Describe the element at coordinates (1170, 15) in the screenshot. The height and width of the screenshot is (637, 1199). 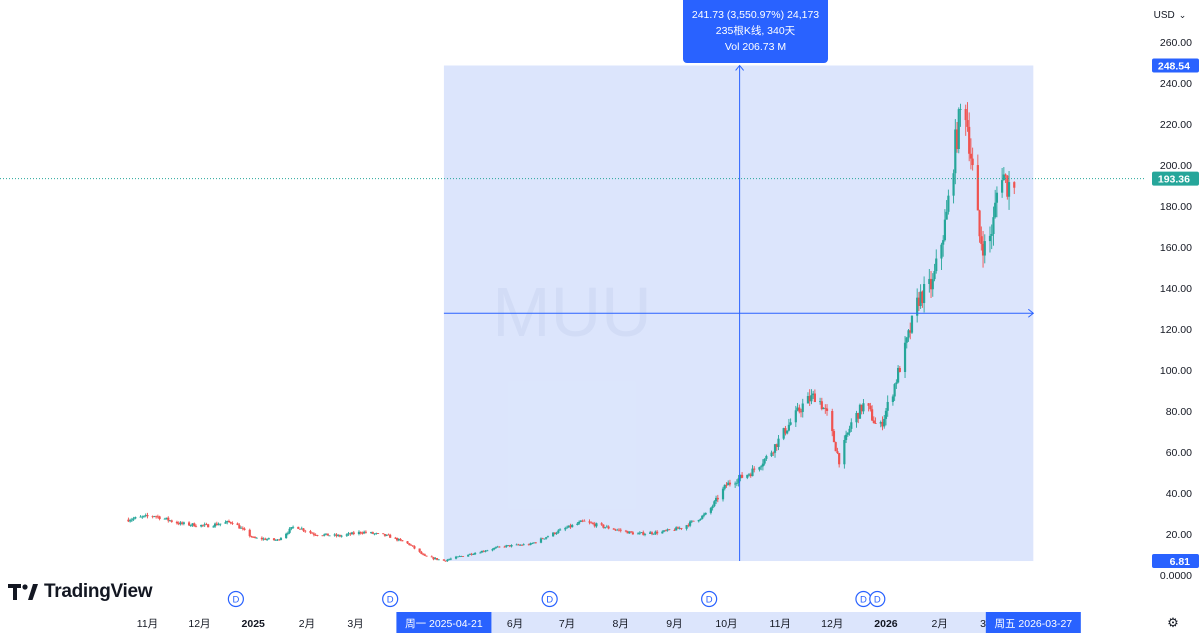
I see `currency-selector: USD ⌄` at that location.